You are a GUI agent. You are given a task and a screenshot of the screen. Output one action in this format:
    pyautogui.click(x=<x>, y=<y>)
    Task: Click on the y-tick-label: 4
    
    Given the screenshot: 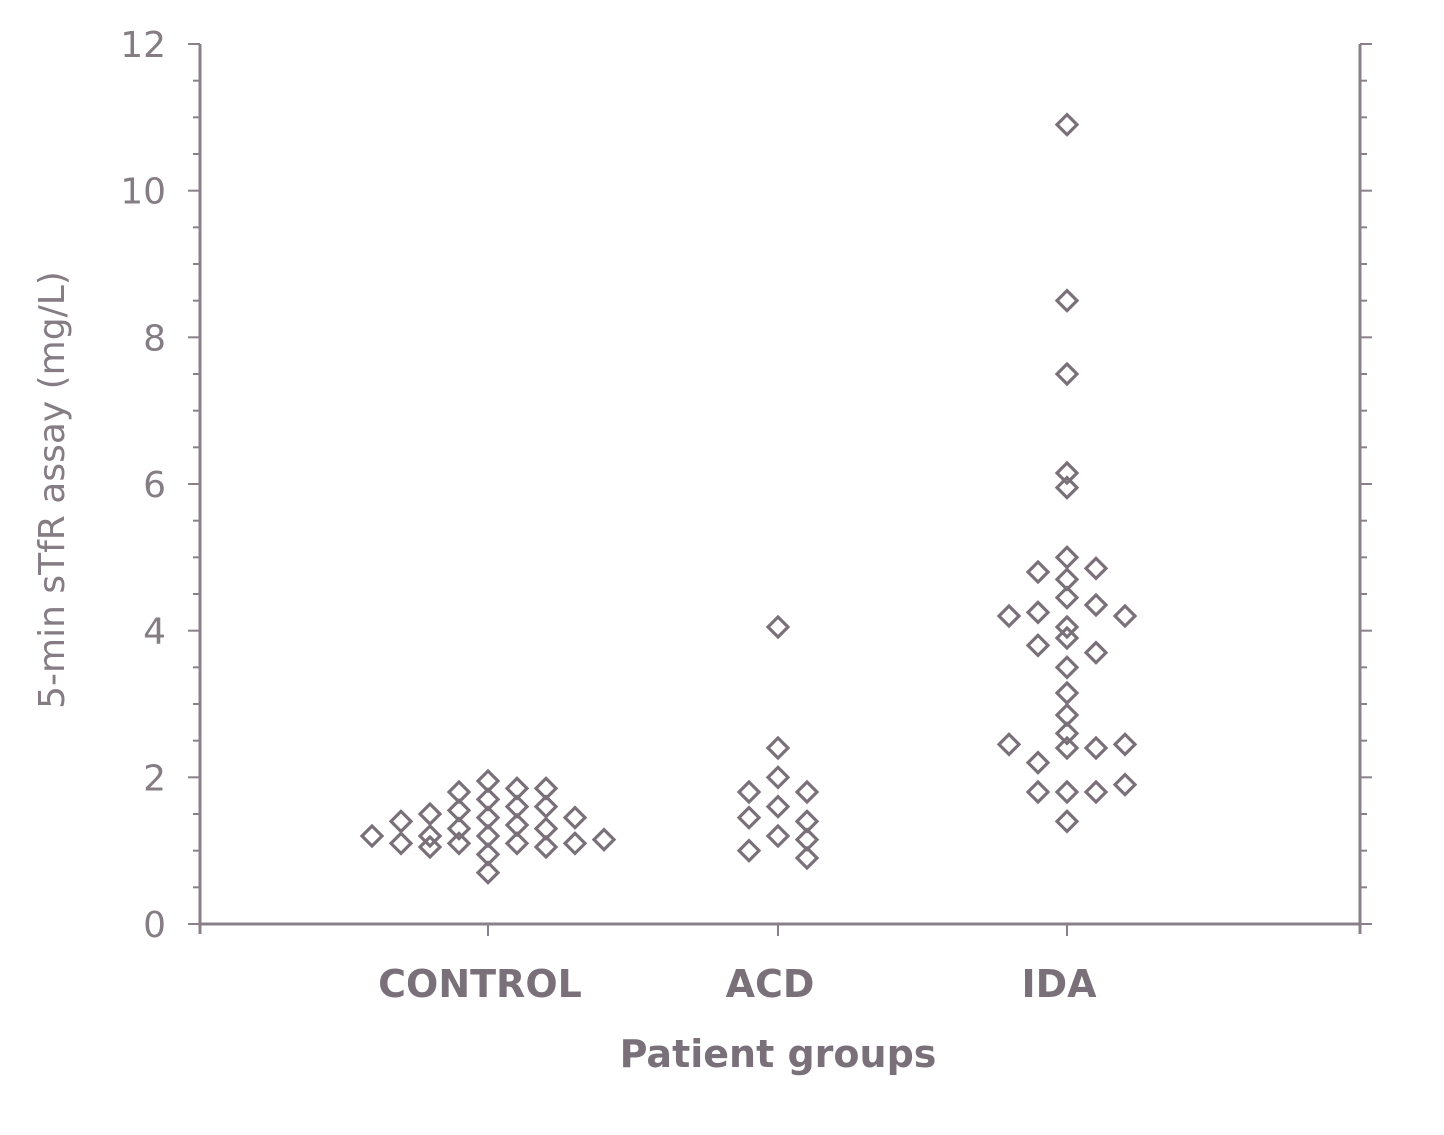 What is the action you would take?
    pyautogui.click(x=154, y=632)
    